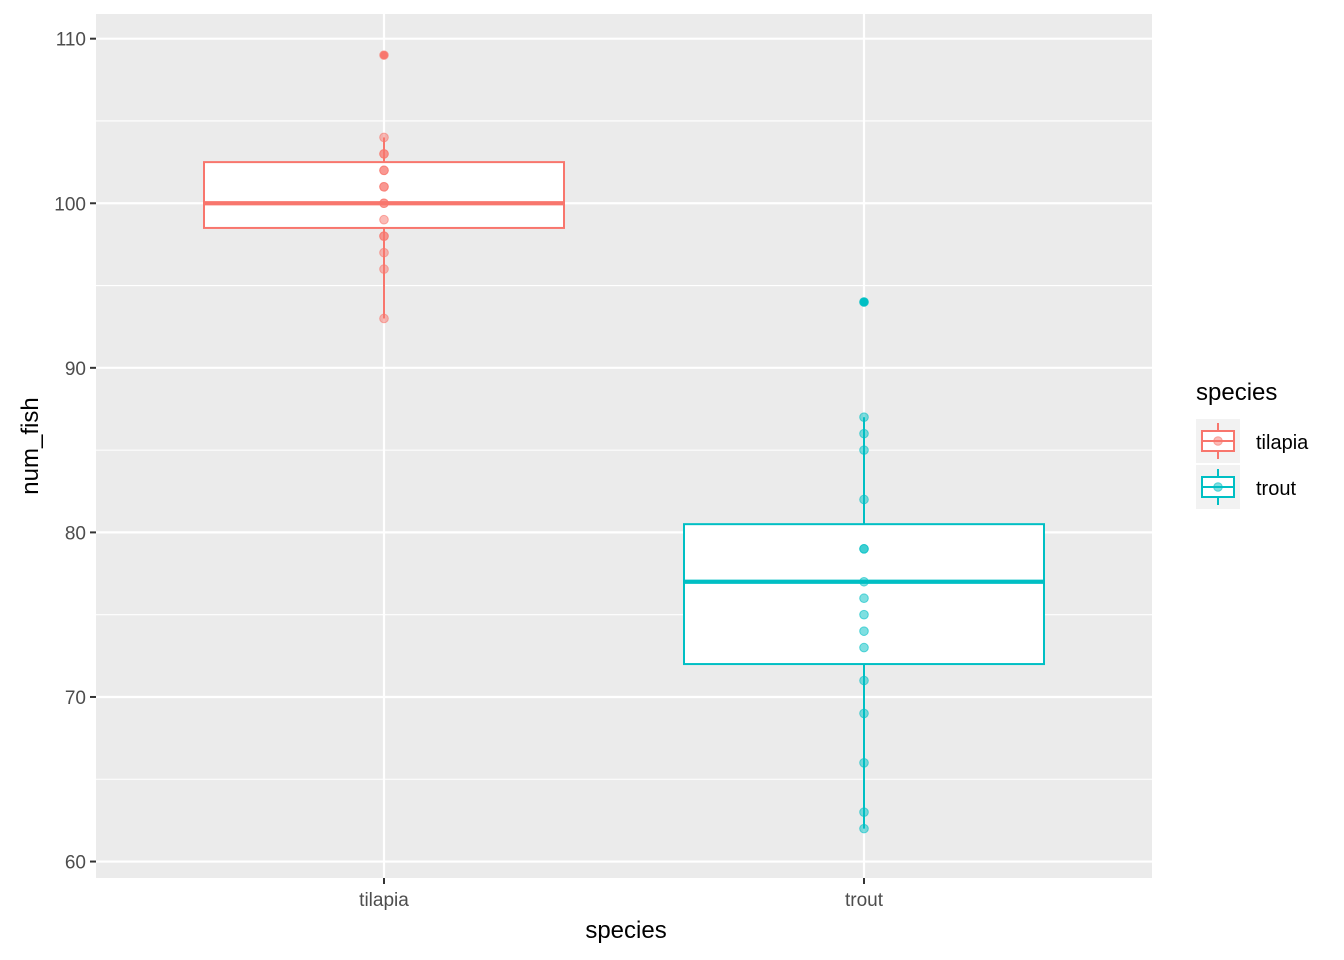 Image resolution: width=1344 pixels, height=960 pixels. What do you see at coordinates (384, 900) in the screenshot?
I see `x-tick-label: tilapia` at bounding box center [384, 900].